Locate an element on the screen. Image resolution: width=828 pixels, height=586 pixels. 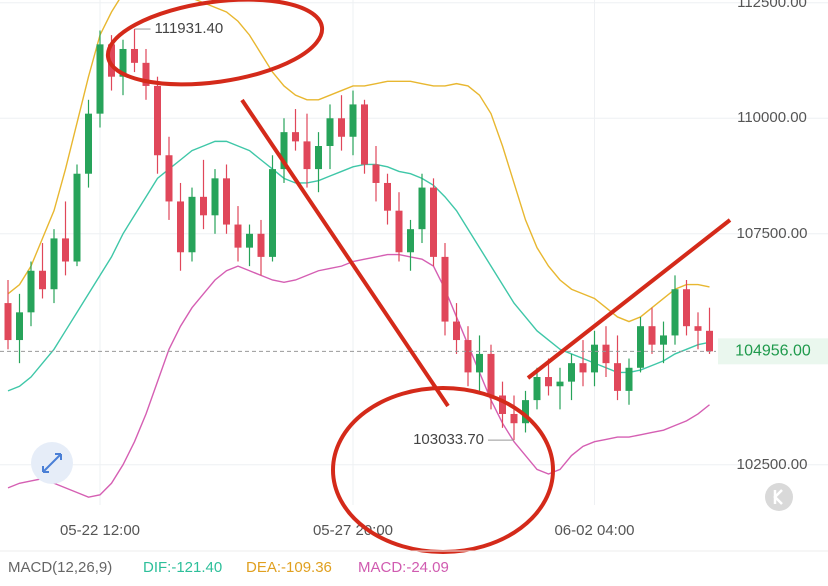
last-price-badge is located at coordinates (773, 351).